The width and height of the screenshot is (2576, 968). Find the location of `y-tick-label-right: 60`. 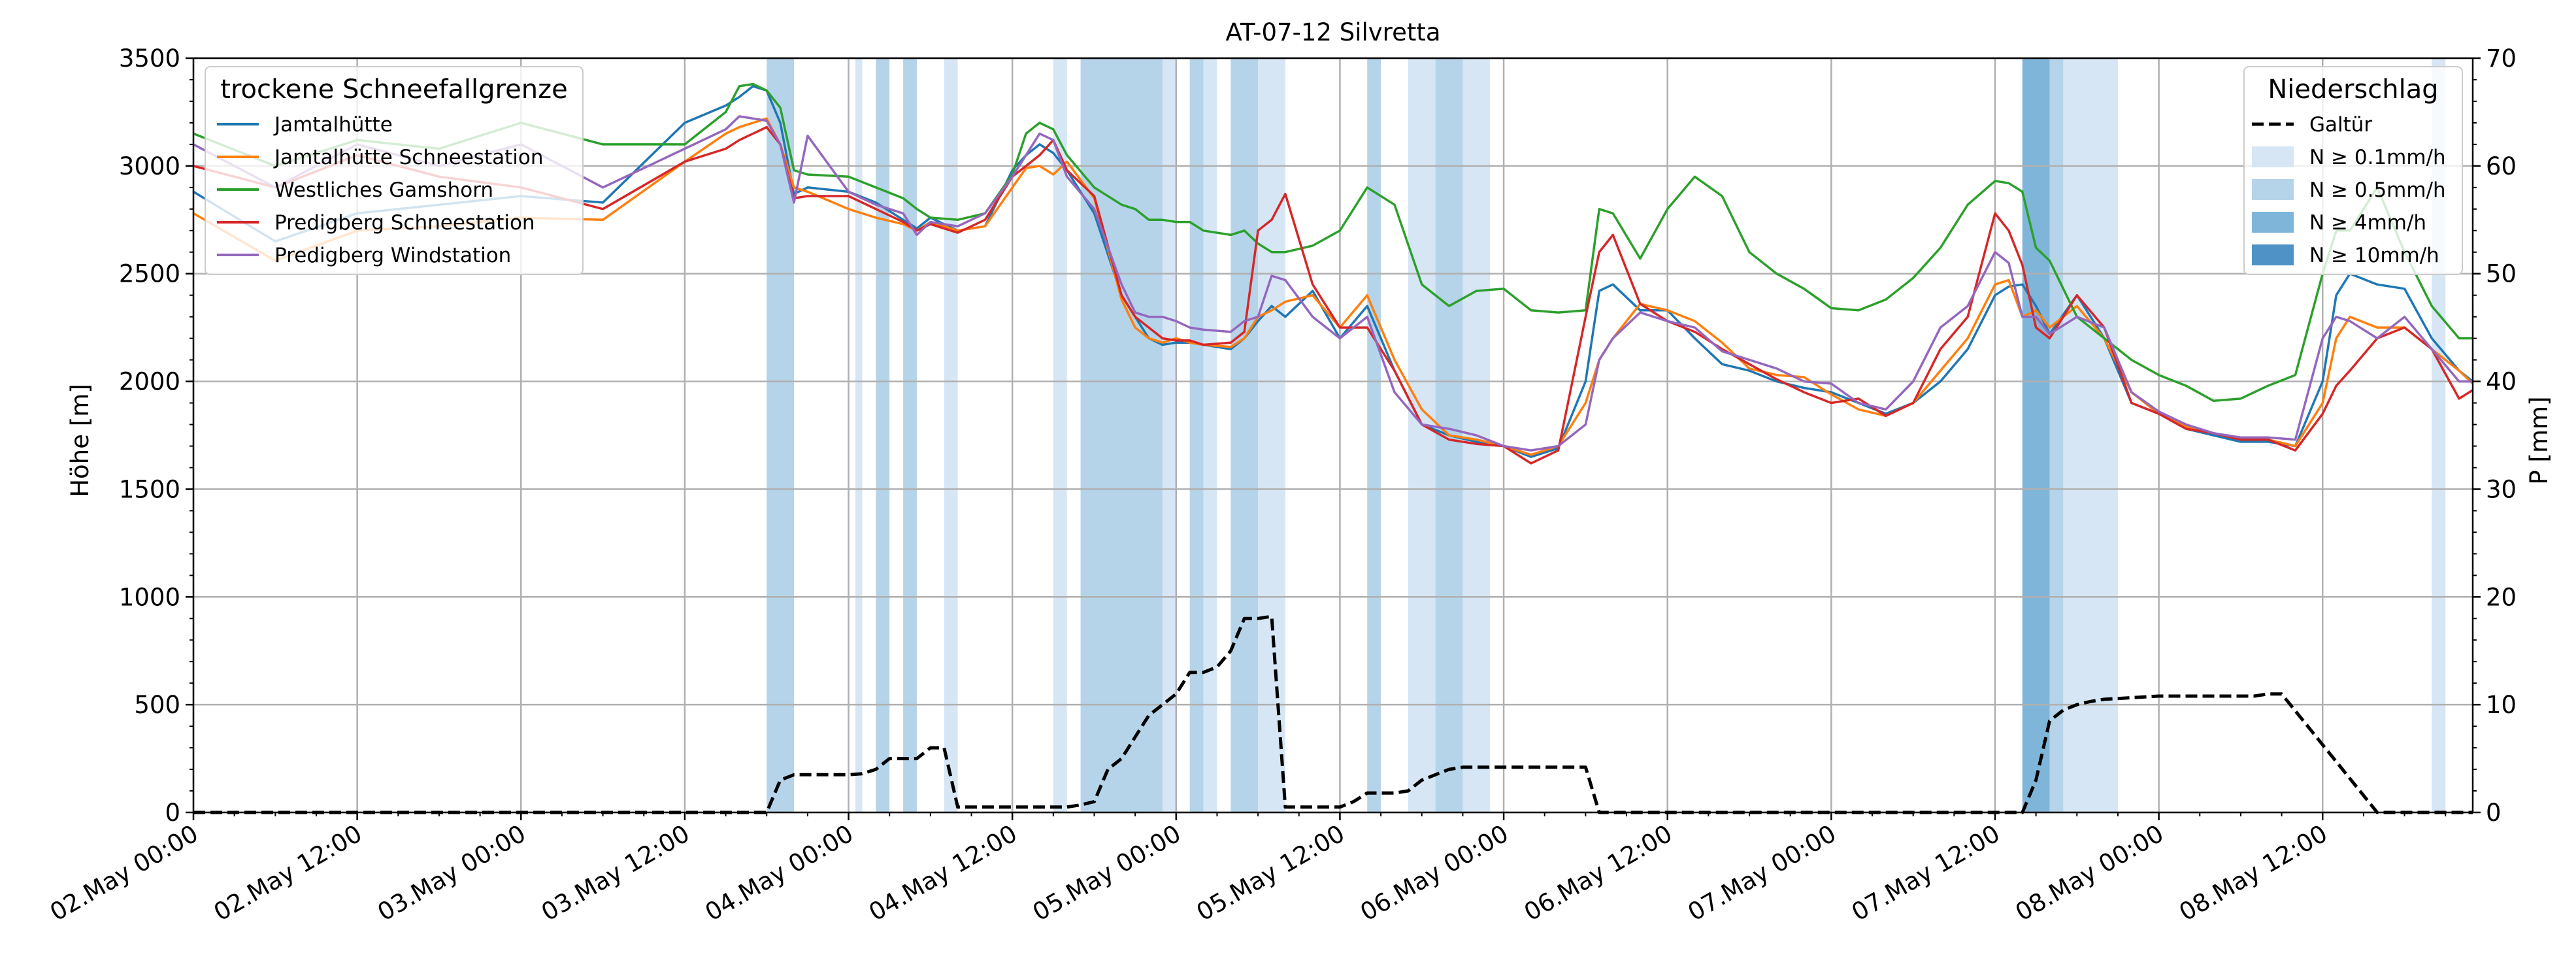

y-tick-label-right: 60 is located at coordinates (2501, 166).